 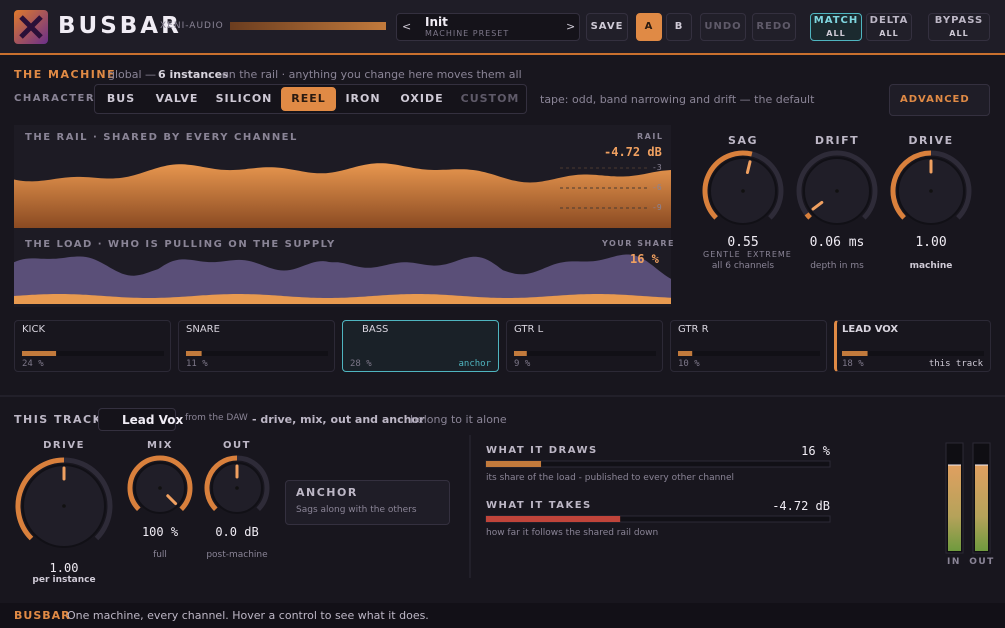 What do you see at coordinates (192, 26) in the screenshot?
I see `brand: XENI-AUDIO` at bounding box center [192, 26].